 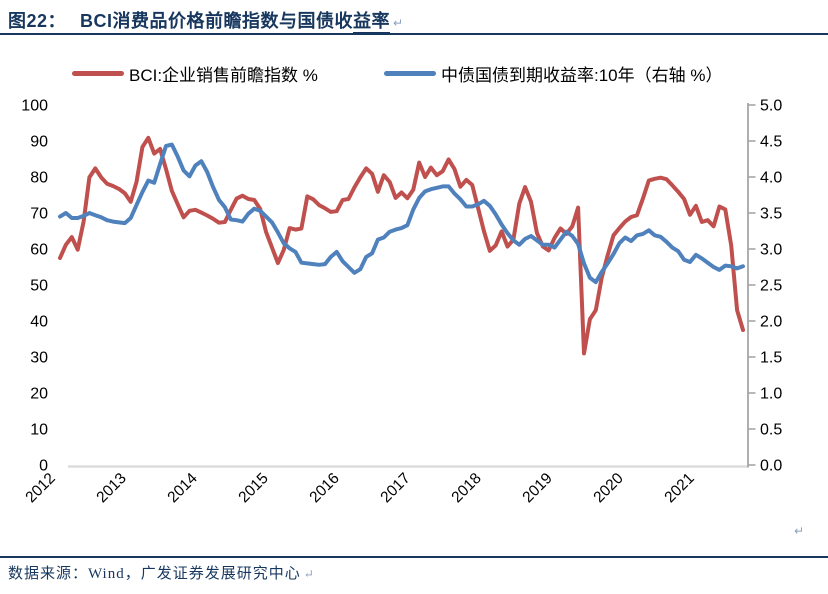 What do you see at coordinates (39, 178) in the screenshot?
I see `left-axis-tick-label: 80` at bounding box center [39, 178].